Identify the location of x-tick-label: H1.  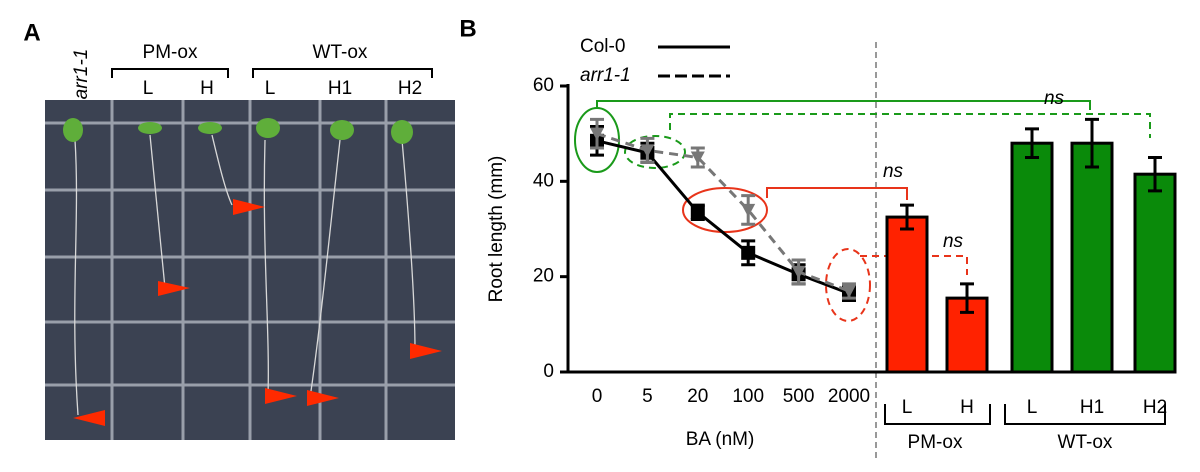
(1092, 407).